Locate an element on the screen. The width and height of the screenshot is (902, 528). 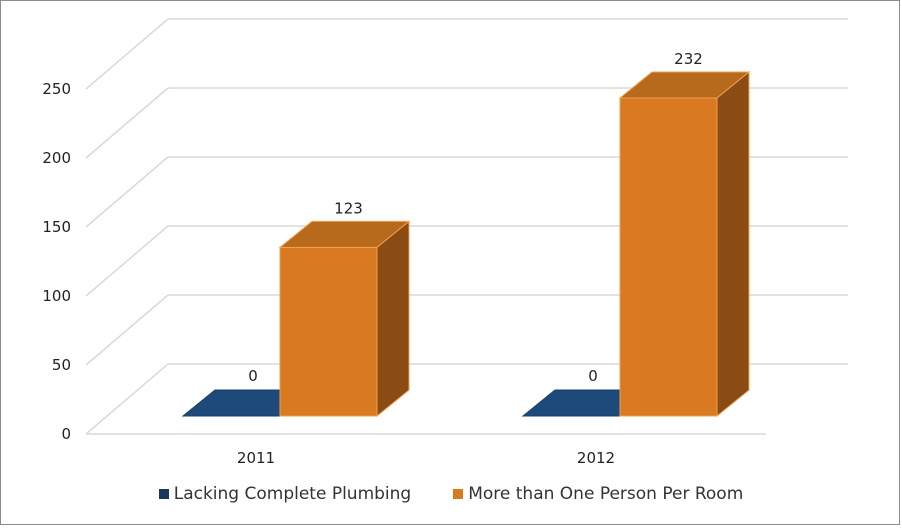
y-tick-label: 100 is located at coordinates (56, 296).